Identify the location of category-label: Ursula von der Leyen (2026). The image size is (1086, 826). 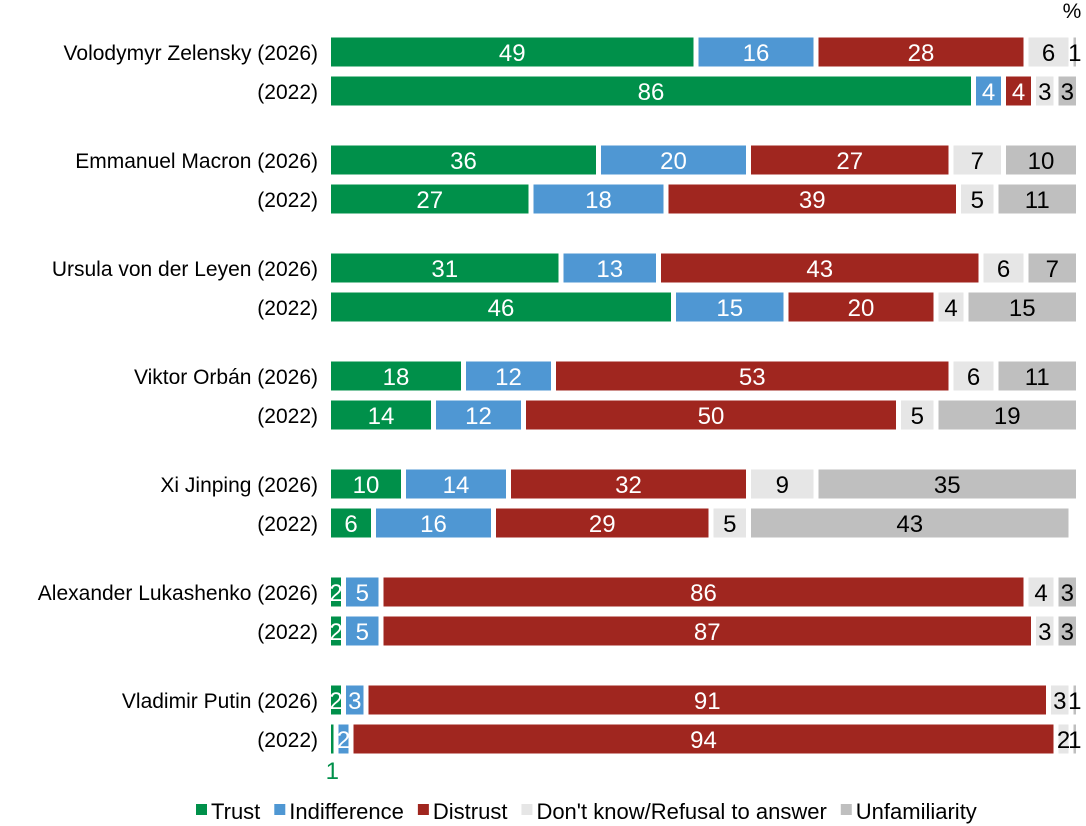
(185, 269).